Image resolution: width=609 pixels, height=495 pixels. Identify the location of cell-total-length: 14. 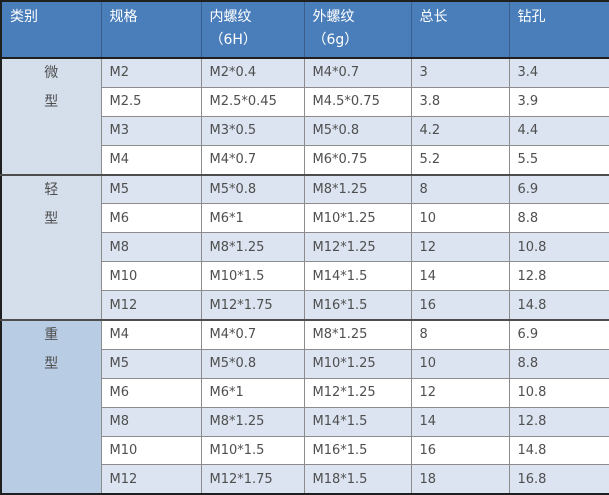
(460, 276).